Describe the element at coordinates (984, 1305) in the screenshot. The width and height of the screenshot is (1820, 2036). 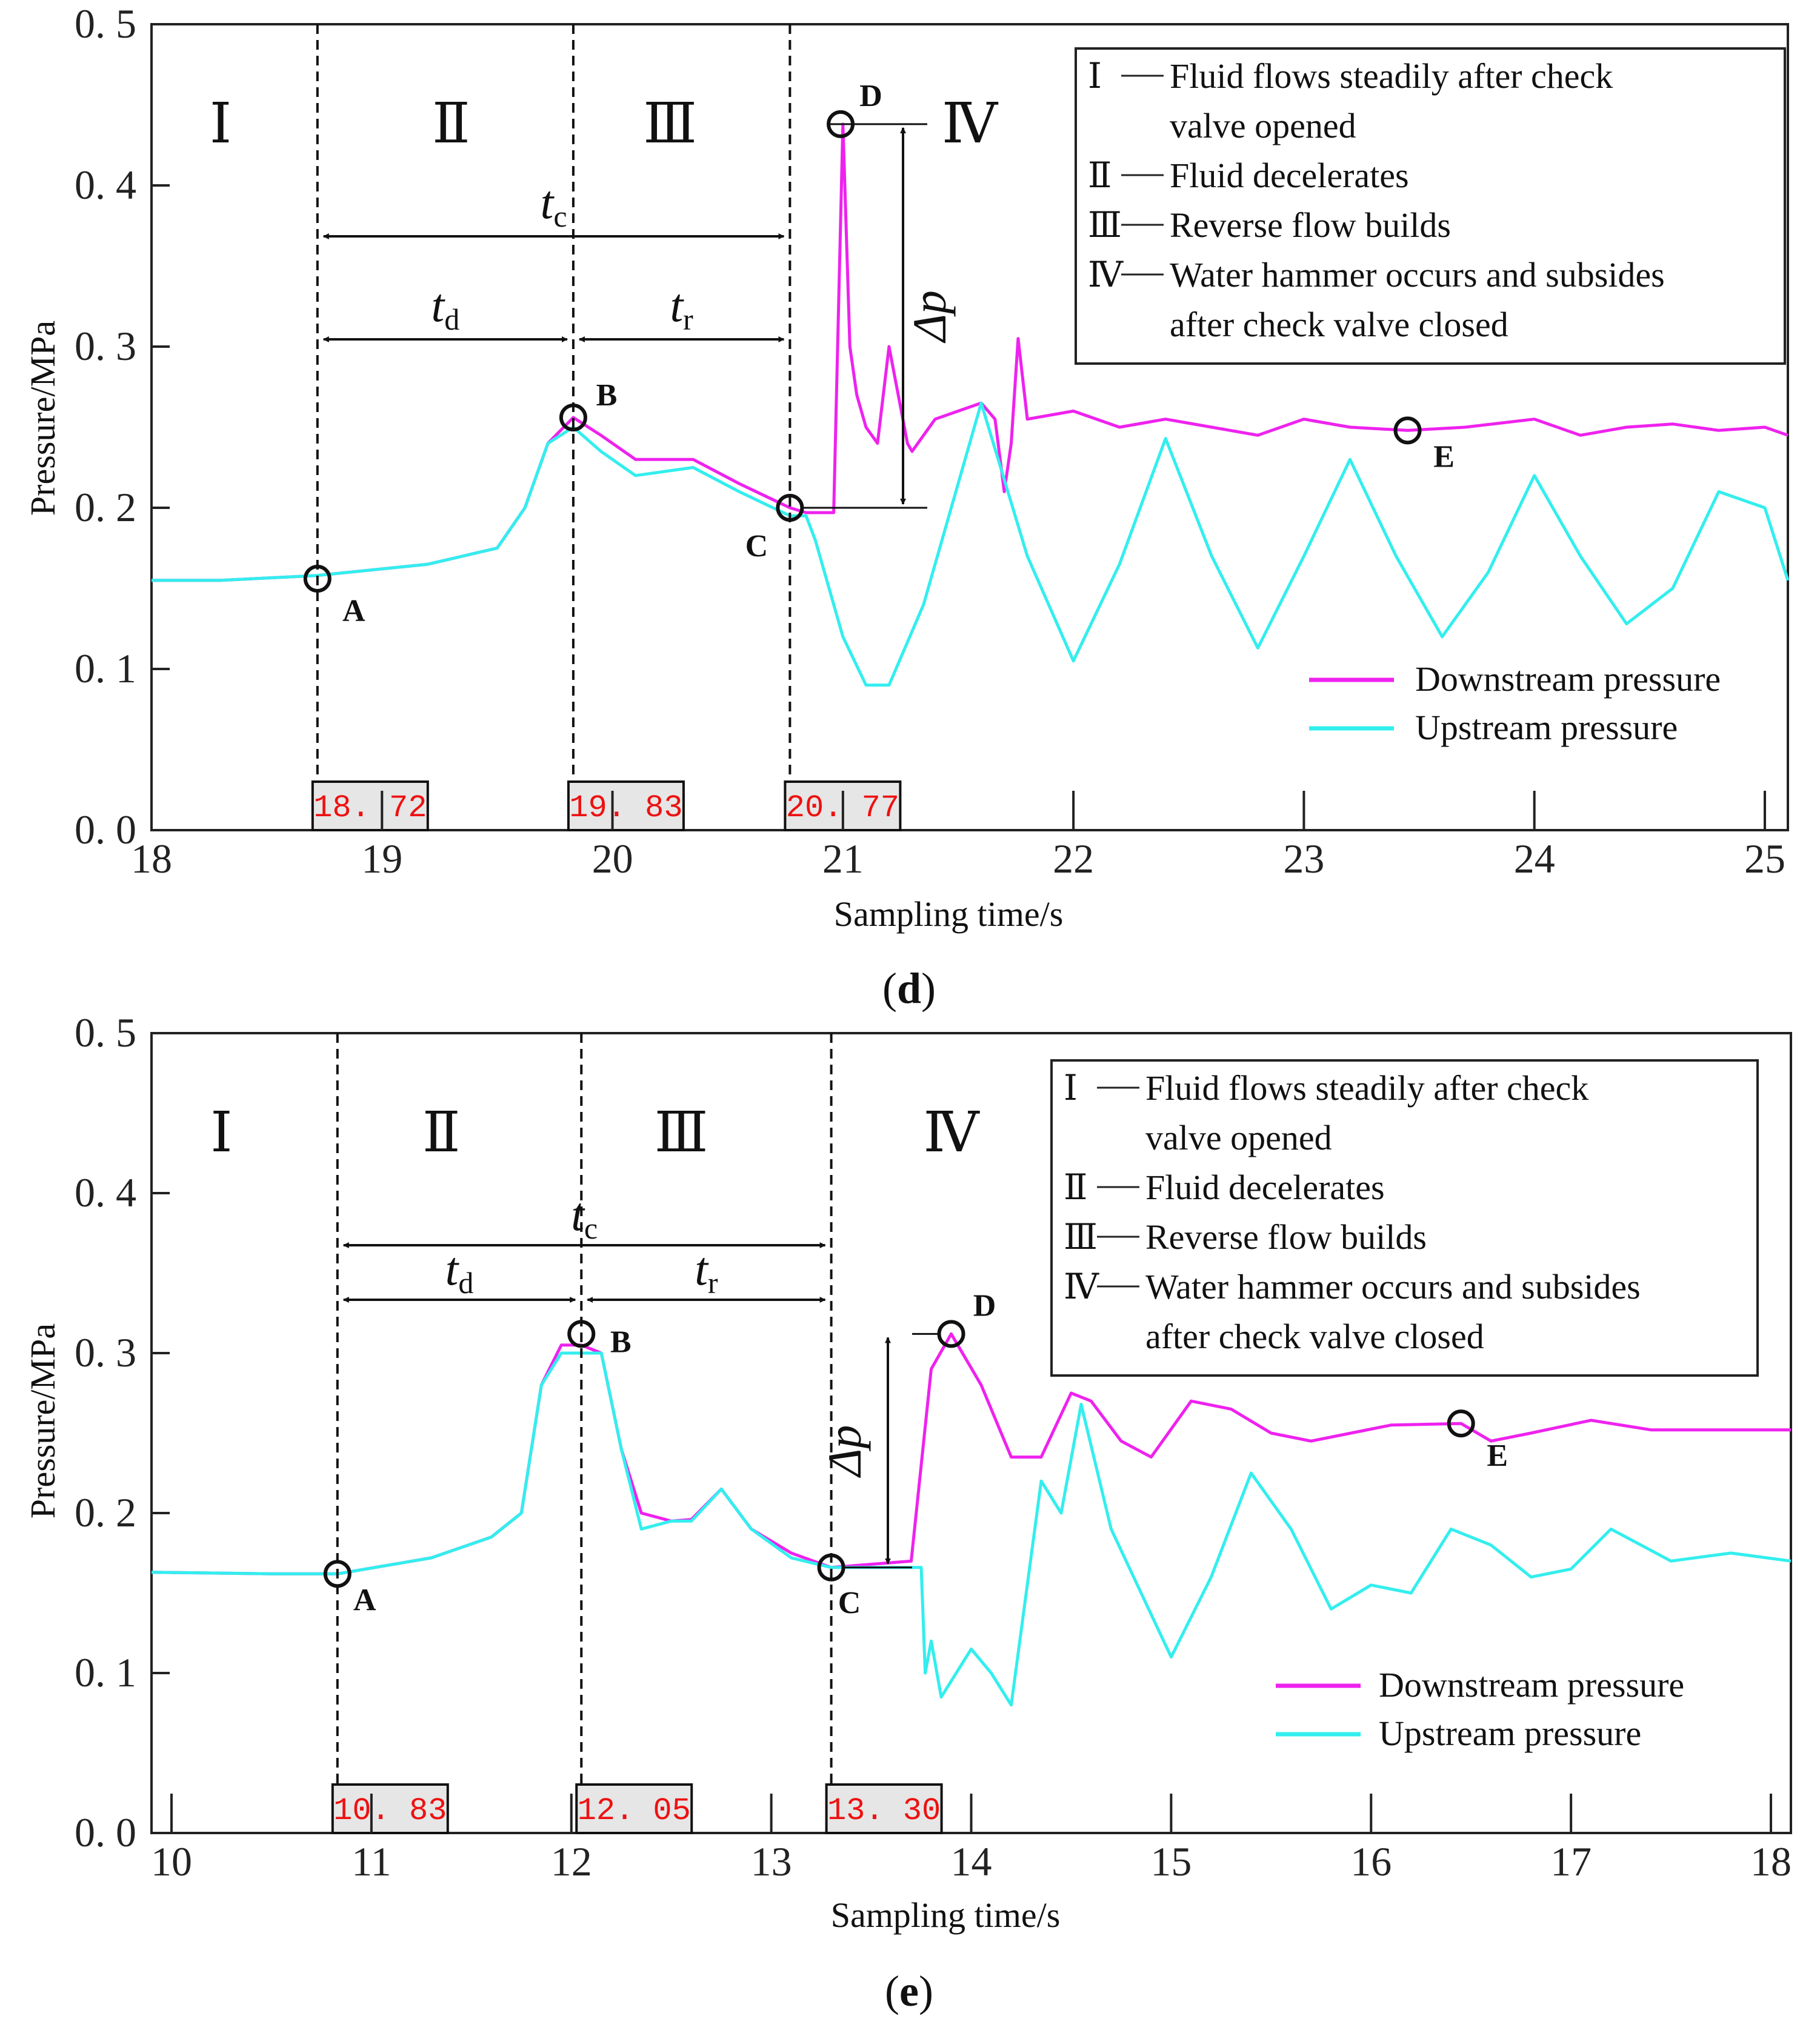
I see `key-point-label: D` at that location.